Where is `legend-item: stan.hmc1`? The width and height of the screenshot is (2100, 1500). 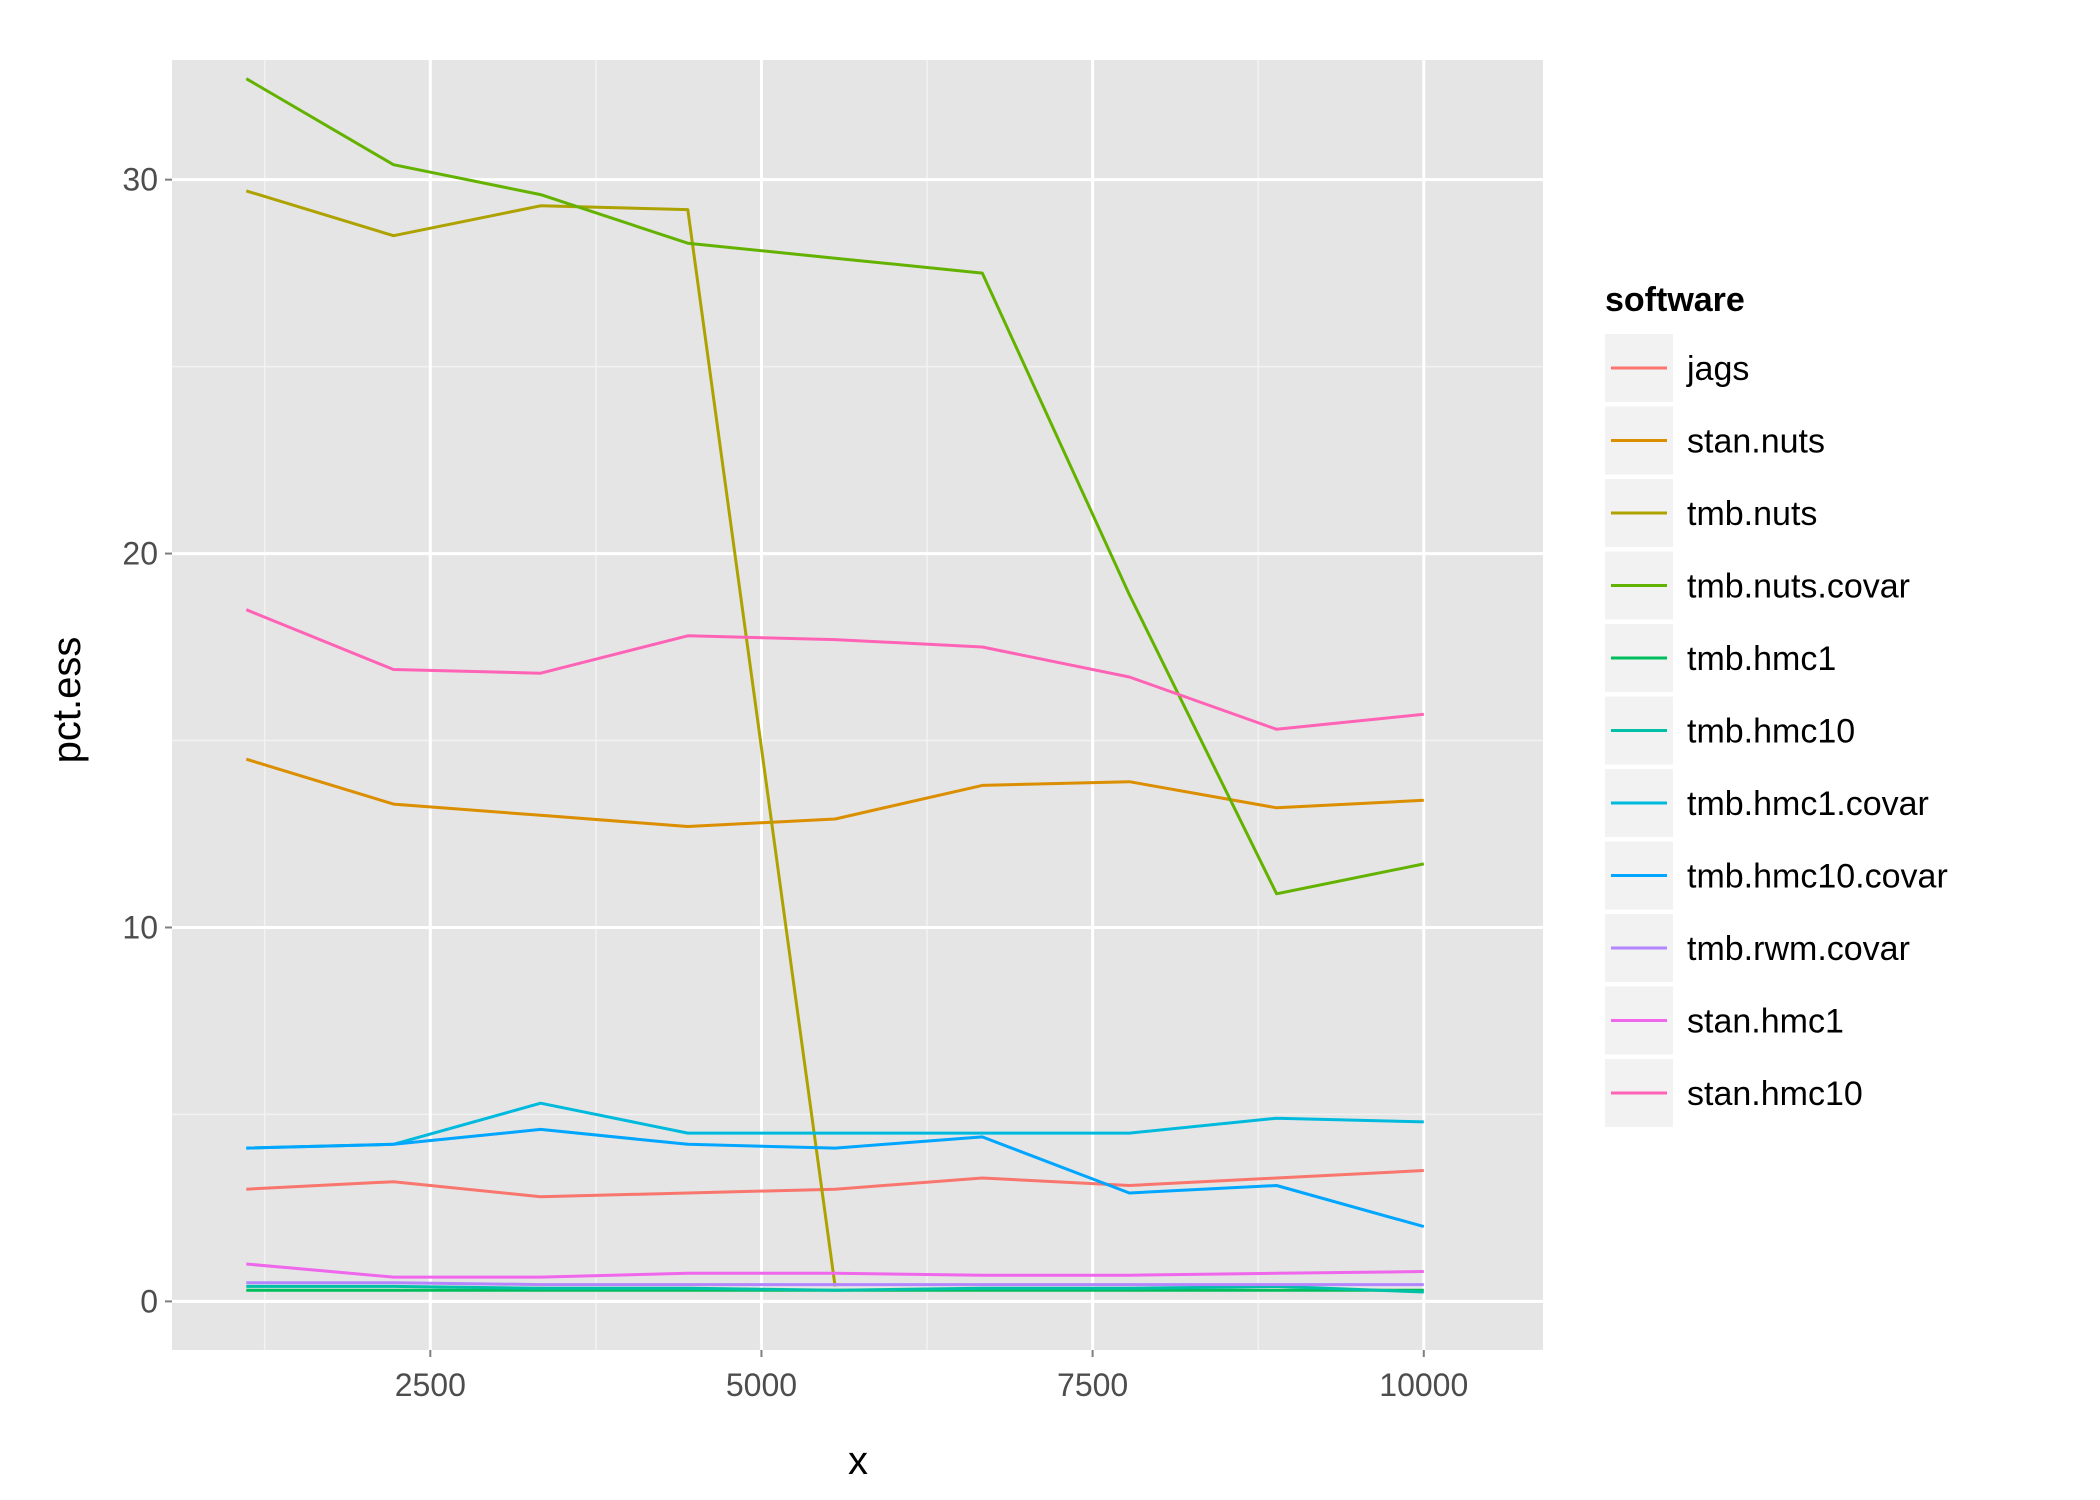 legend-item: stan.hmc1 is located at coordinates (1724, 1020).